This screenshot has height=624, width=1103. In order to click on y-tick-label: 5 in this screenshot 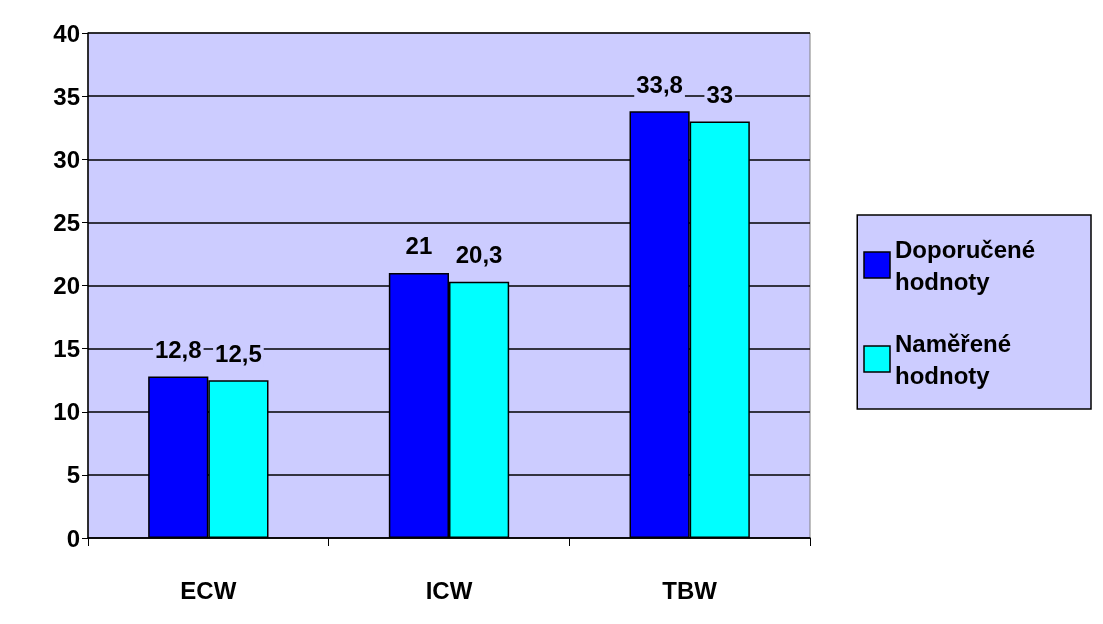, I will do `click(73, 475)`.